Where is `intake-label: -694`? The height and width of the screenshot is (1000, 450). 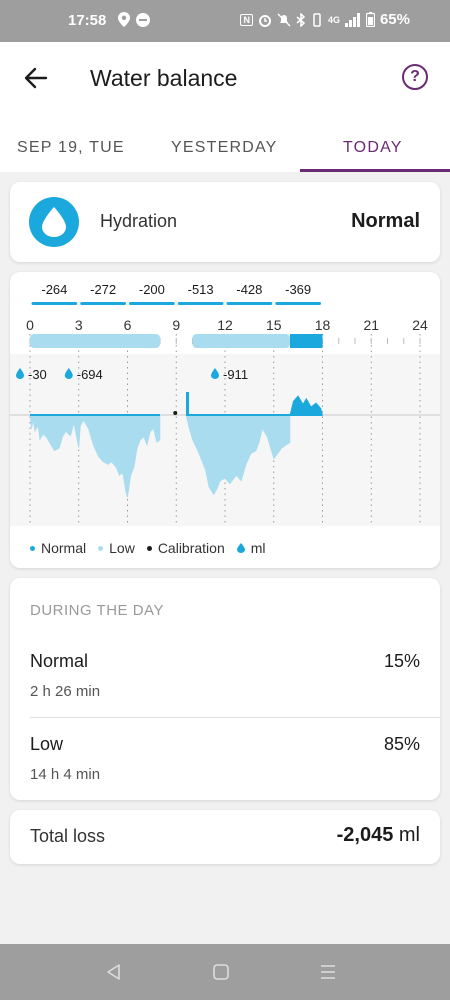
intake-label: -694 is located at coordinates (90, 374).